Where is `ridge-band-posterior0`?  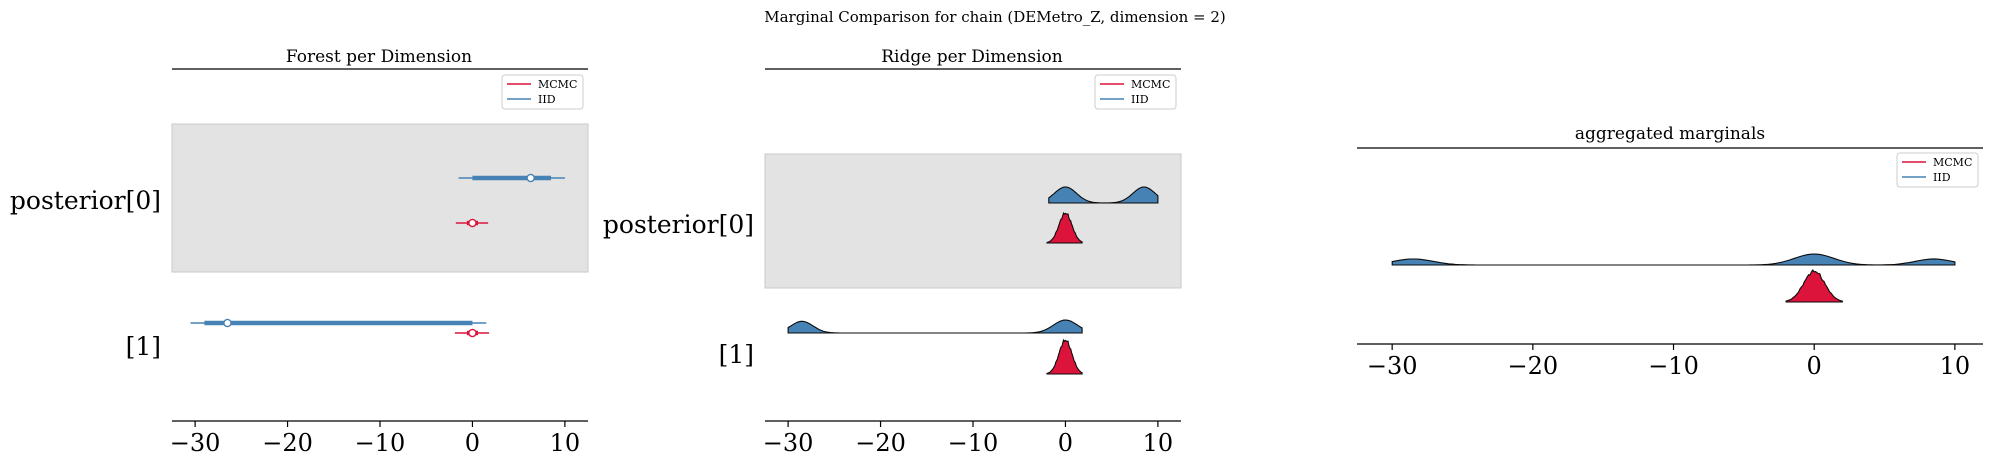
ridge-band-posterior0 is located at coordinates (973, 221).